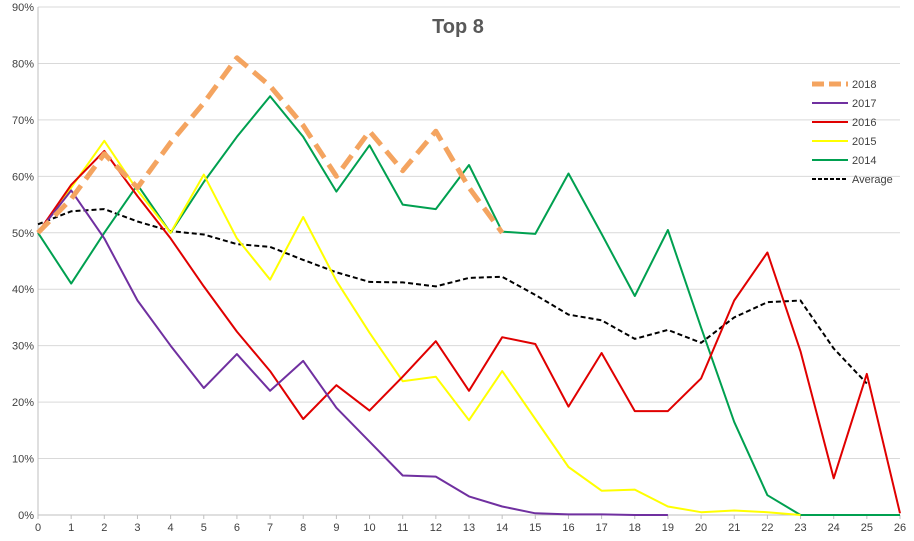  I want to click on y-tick-label: 50%, so click(23, 234).